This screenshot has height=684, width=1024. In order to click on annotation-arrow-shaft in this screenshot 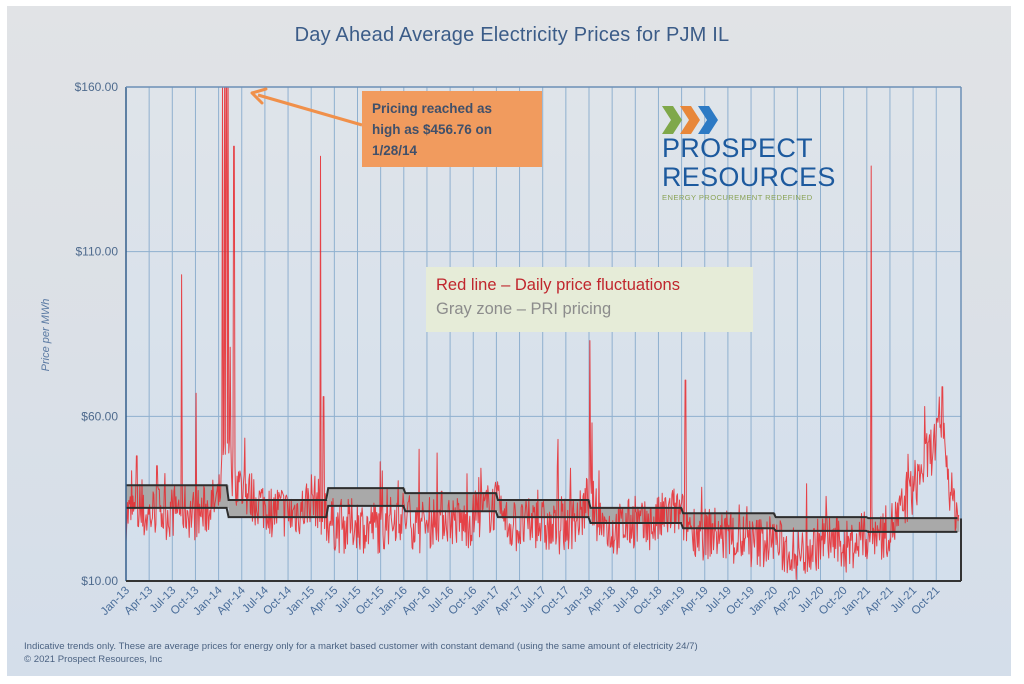, I will do `click(310, 110)`.